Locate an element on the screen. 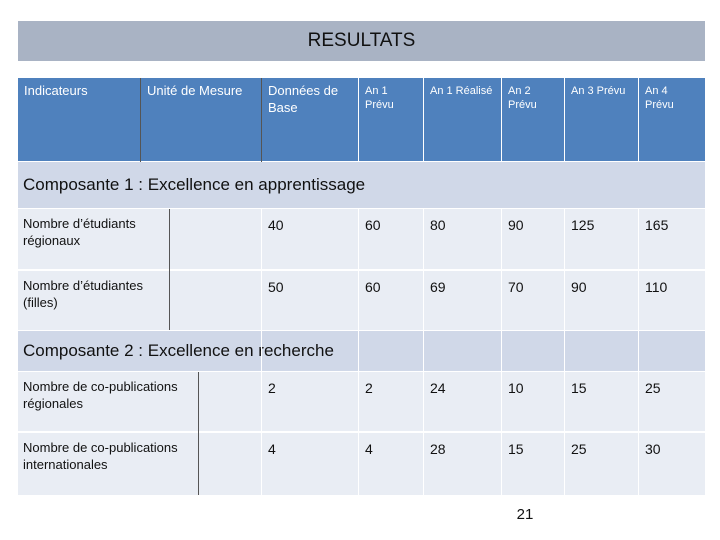 This screenshot has height=540, width=720. base-value: 4 is located at coordinates (272, 449).